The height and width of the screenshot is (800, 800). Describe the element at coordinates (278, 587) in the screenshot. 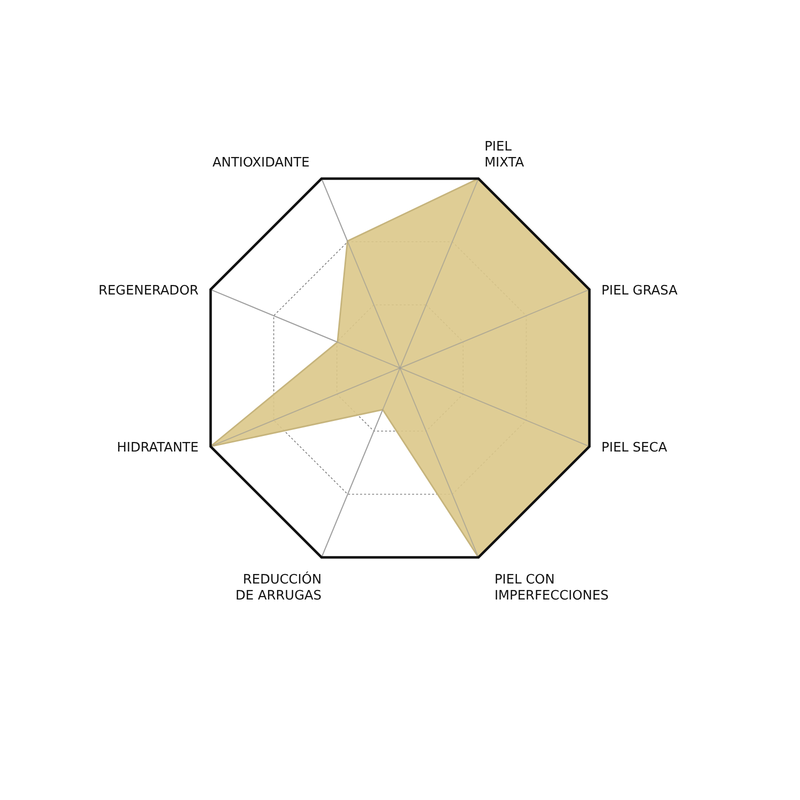

I see `spoke-label: REDUCCIÓN DE ARRUGAS` at that location.